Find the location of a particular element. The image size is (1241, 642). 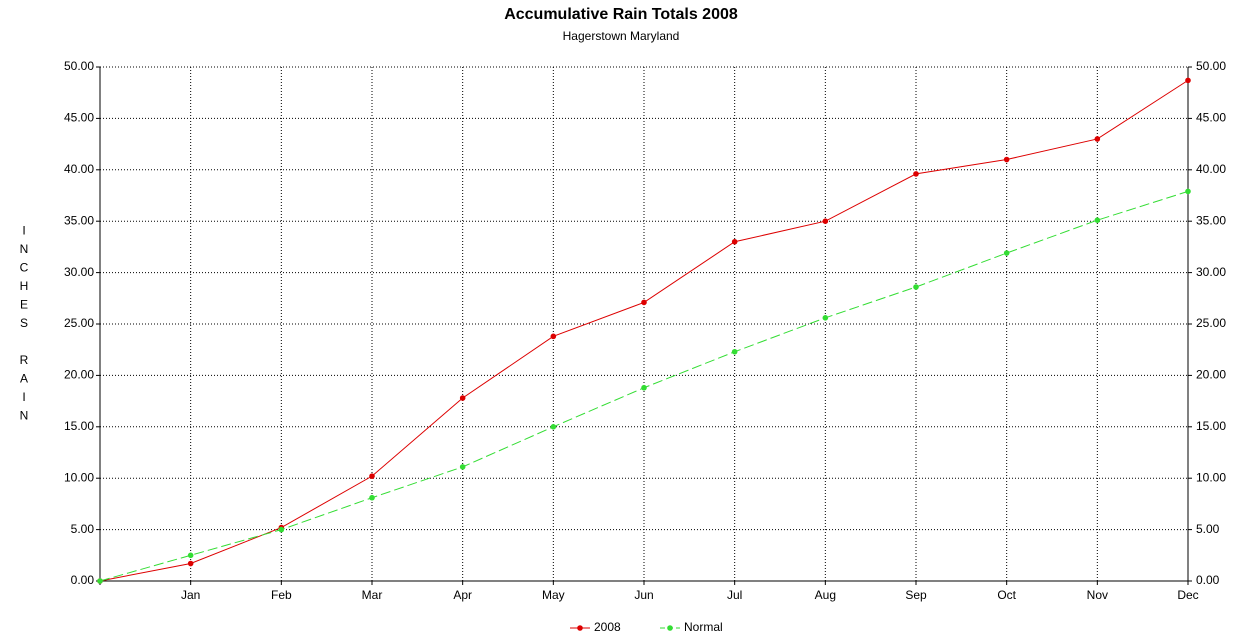

y2-tick-label: 10.00 is located at coordinates (1211, 477).